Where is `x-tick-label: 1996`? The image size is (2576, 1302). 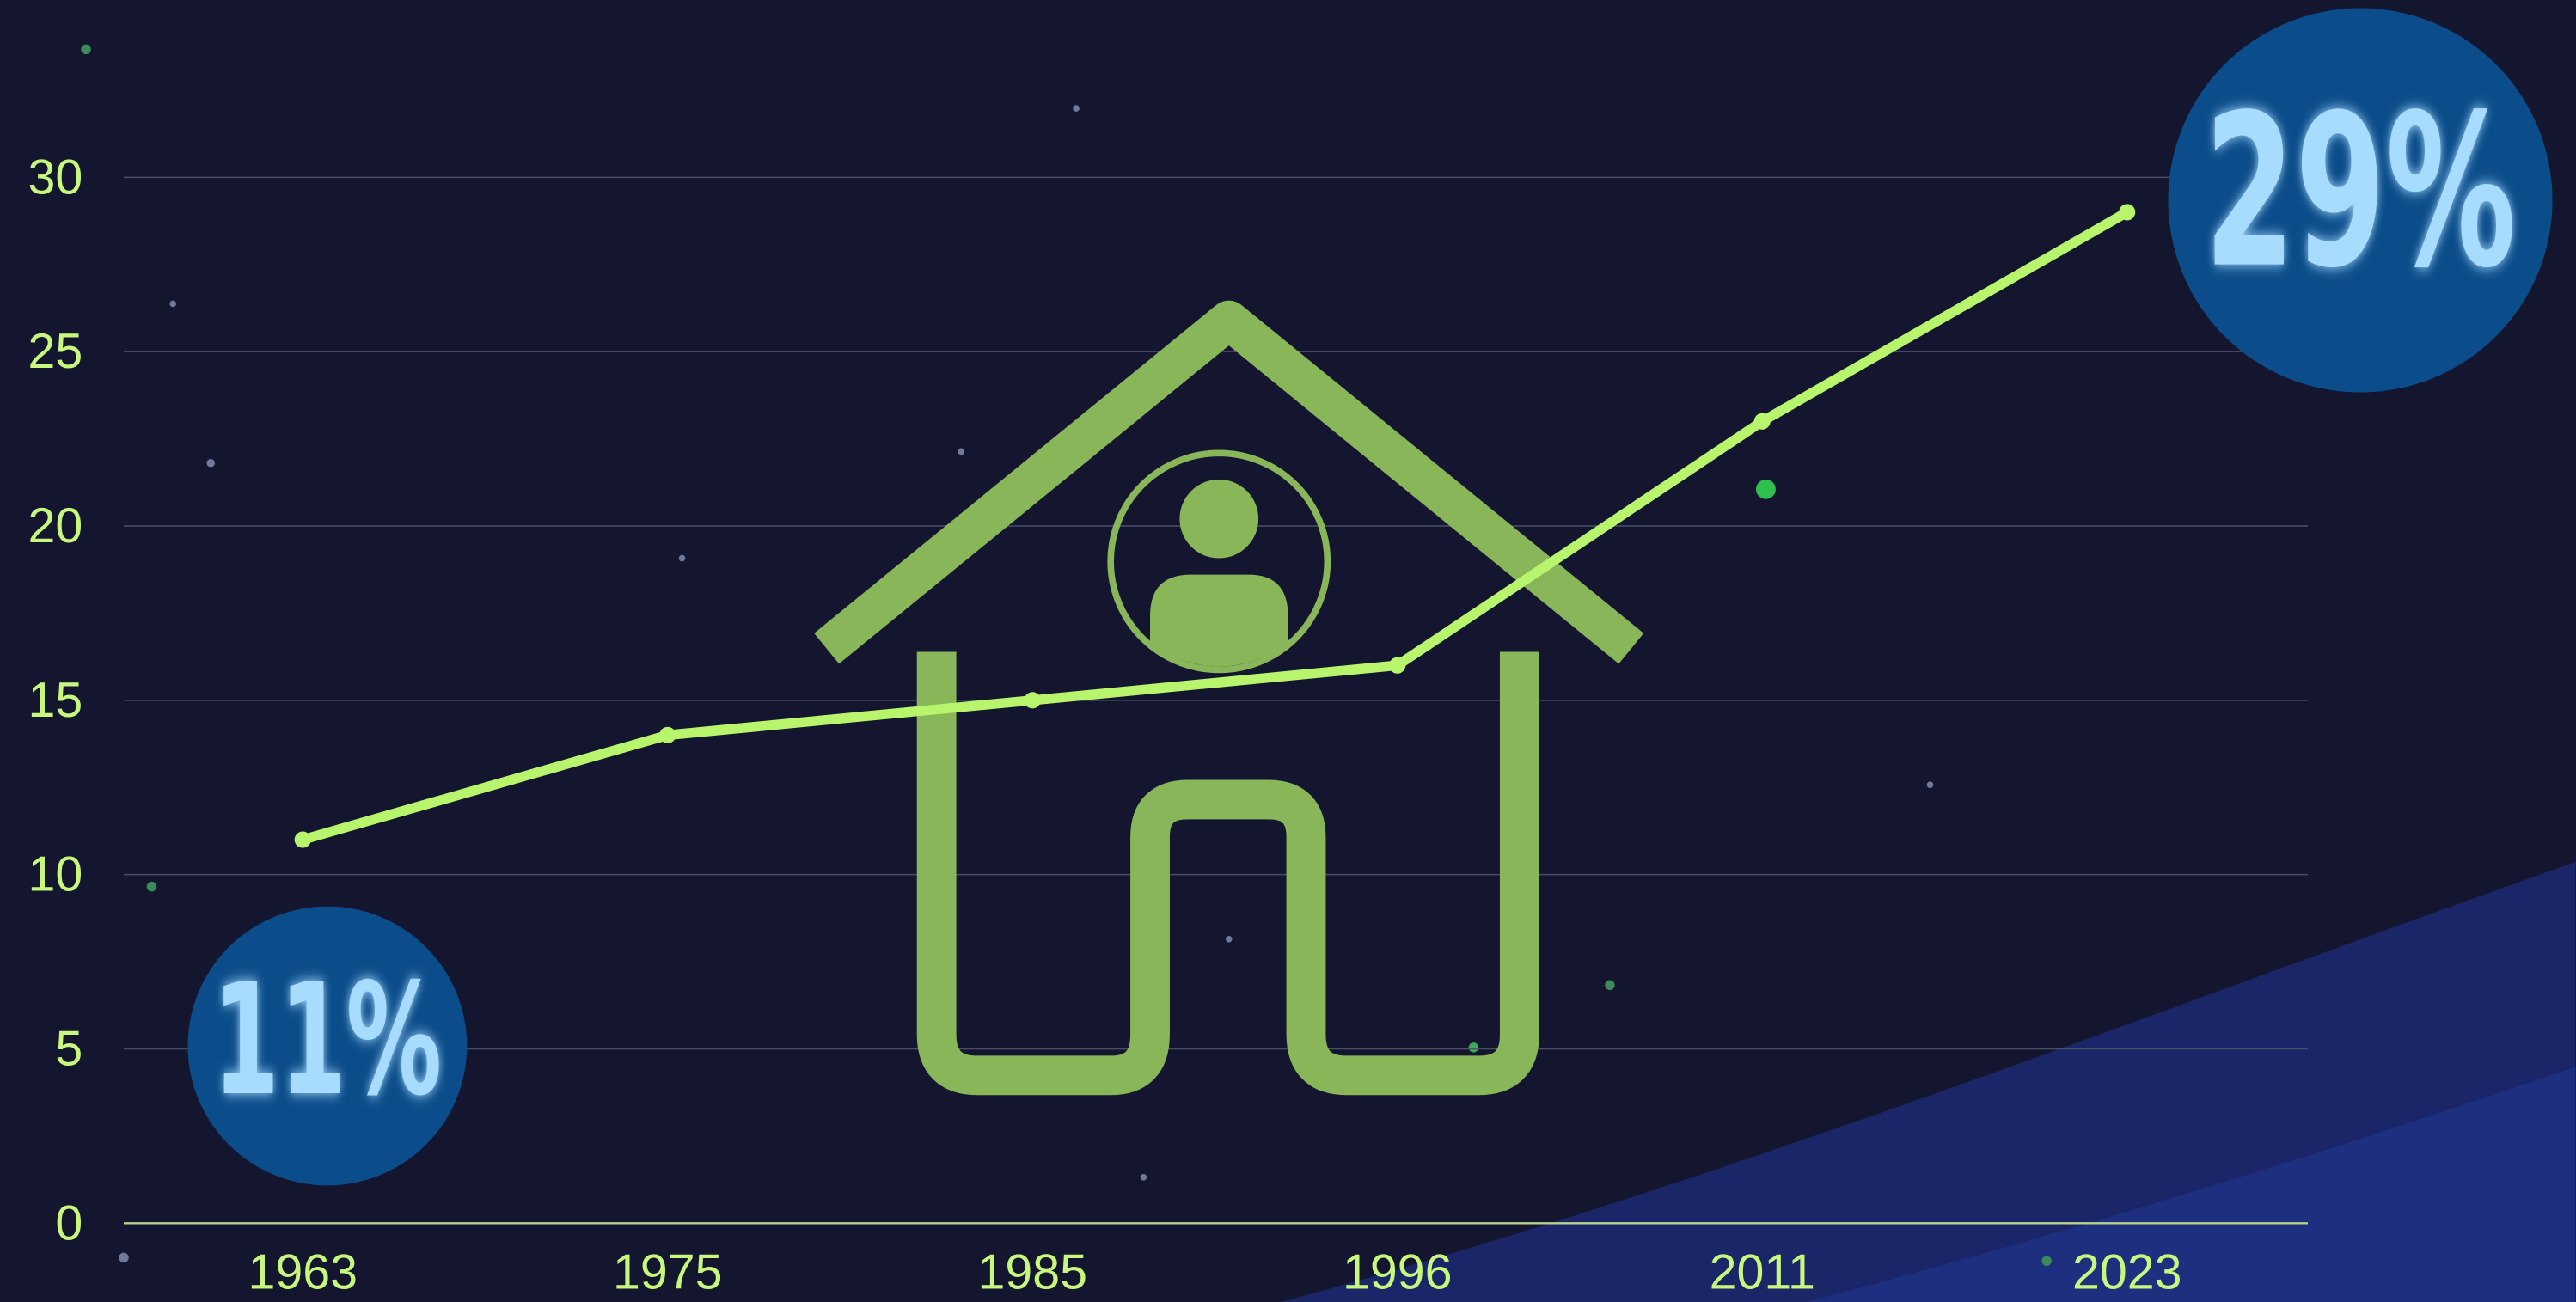 x-tick-label: 1996 is located at coordinates (1397, 1272).